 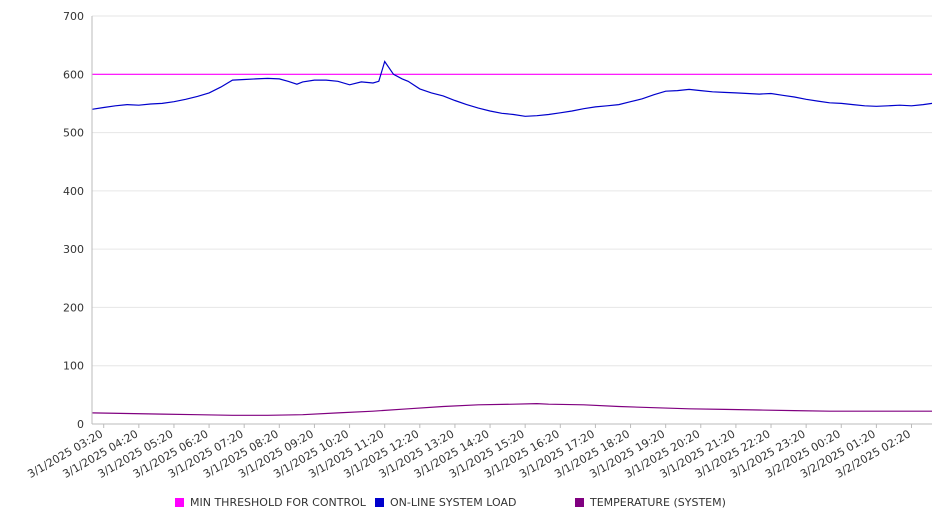 I want to click on legend-item-temperature: TEMPERATURE (SYSTEM), so click(x=650, y=502).